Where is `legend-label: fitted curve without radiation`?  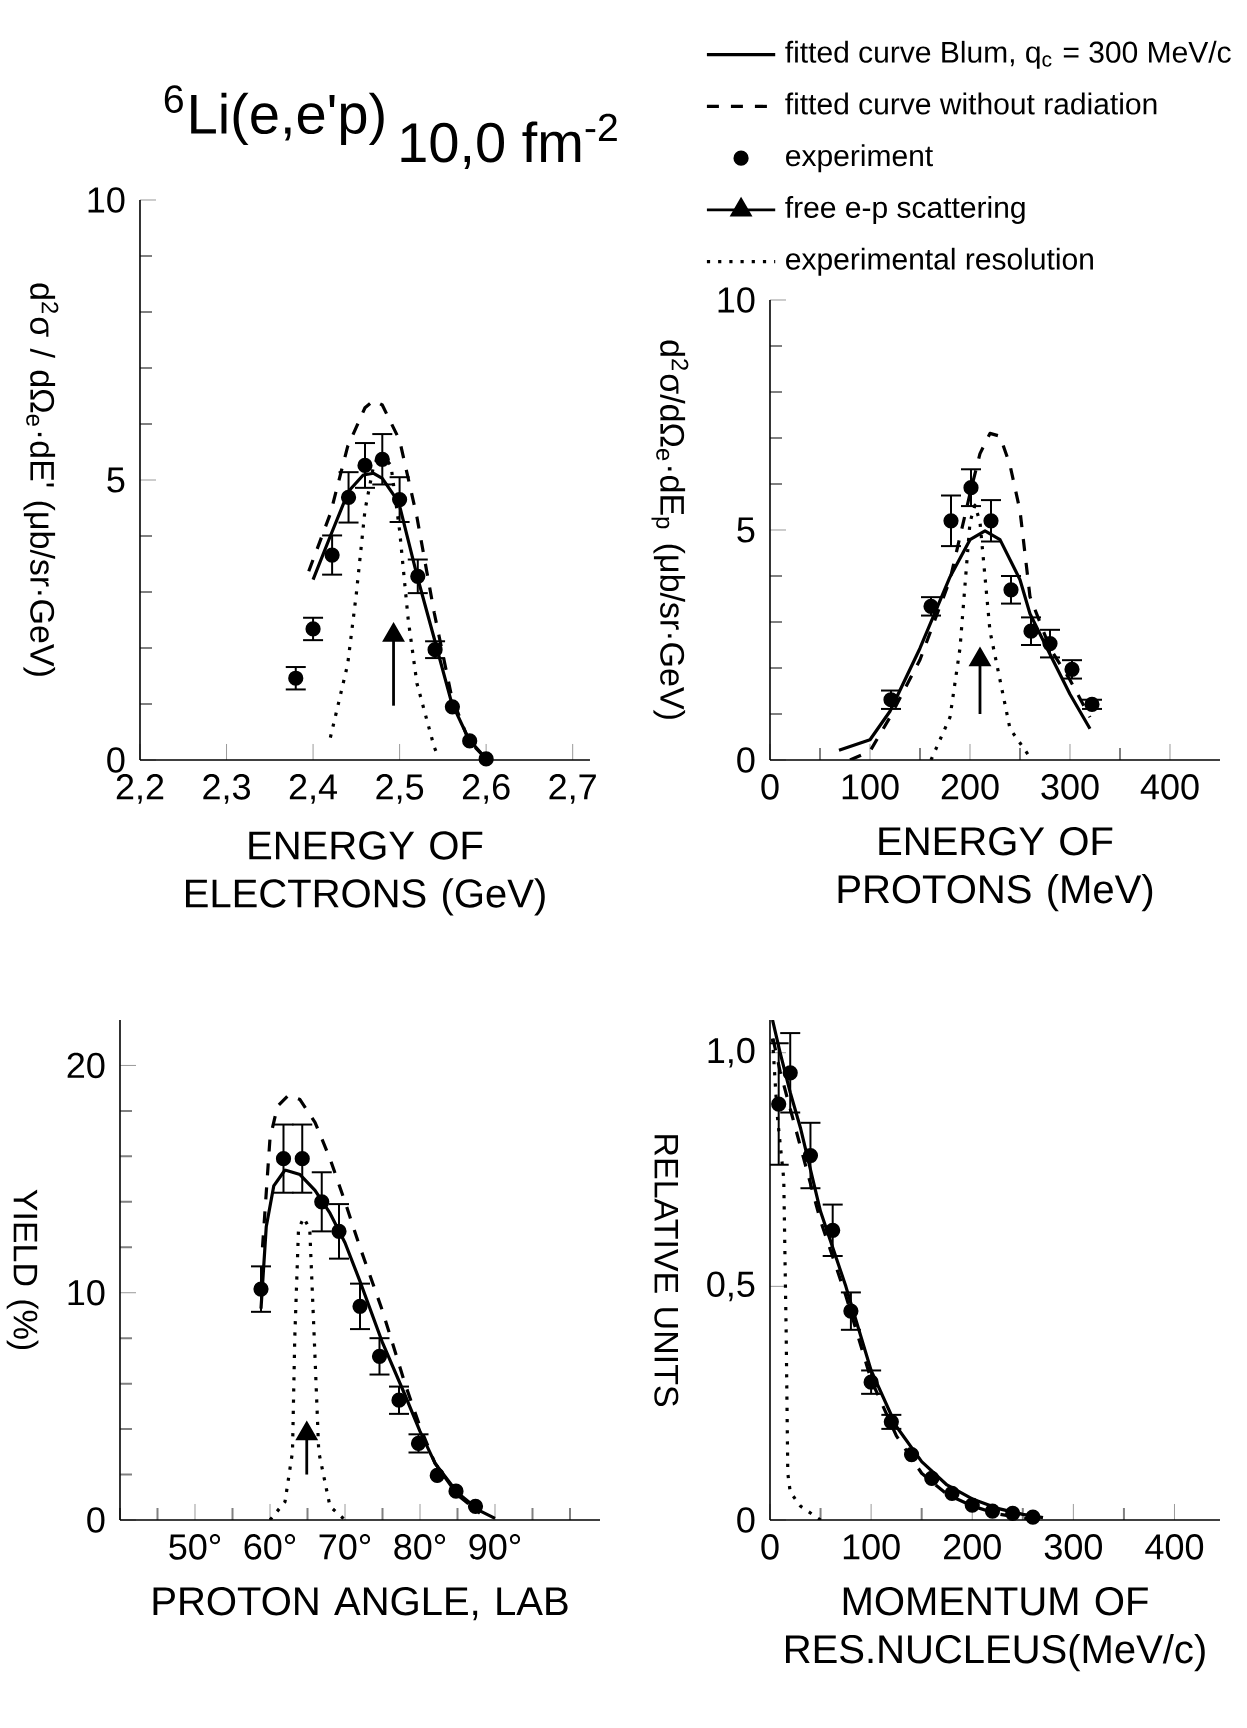 legend-label: fitted curve without radiation is located at coordinates (971, 103).